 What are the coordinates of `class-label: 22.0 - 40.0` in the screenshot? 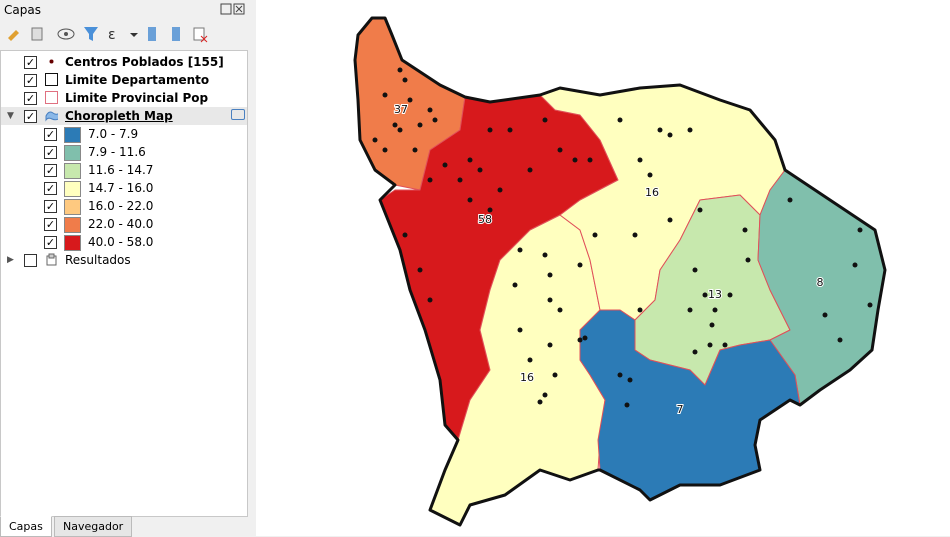 It's located at (121, 224).